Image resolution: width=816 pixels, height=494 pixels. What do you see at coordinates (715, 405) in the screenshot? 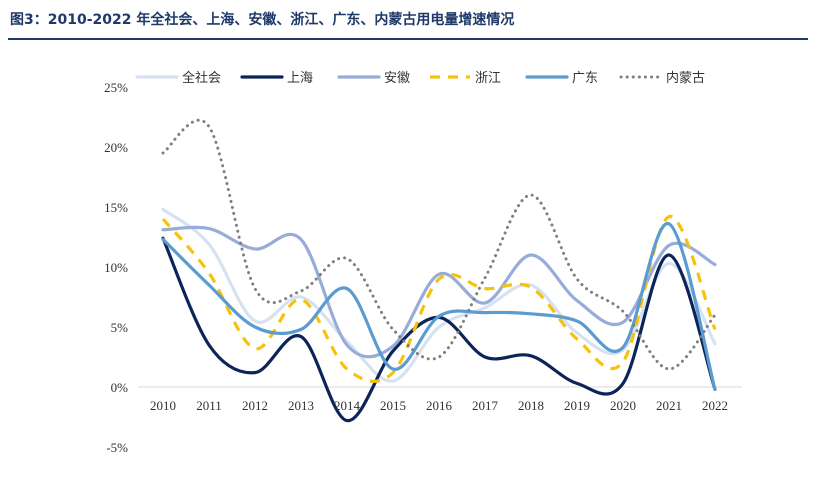
I see `x-tick-label: 2022` at bounding box center [715, 405].